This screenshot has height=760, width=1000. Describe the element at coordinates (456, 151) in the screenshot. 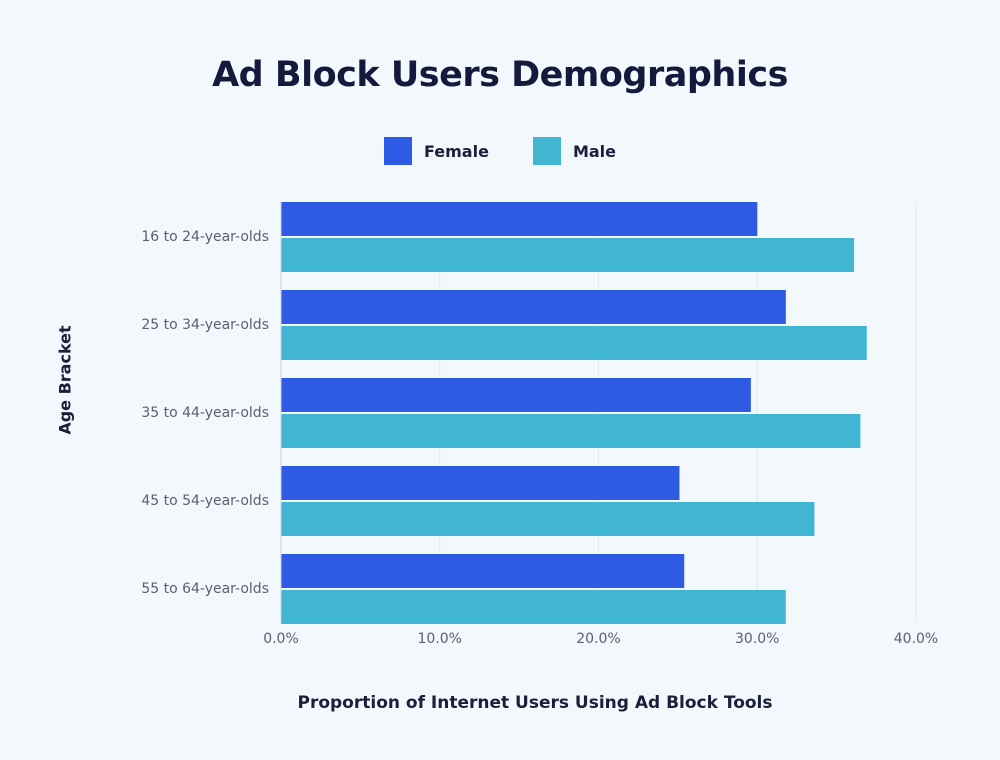

I see `legend-label-female: Female` at that location.